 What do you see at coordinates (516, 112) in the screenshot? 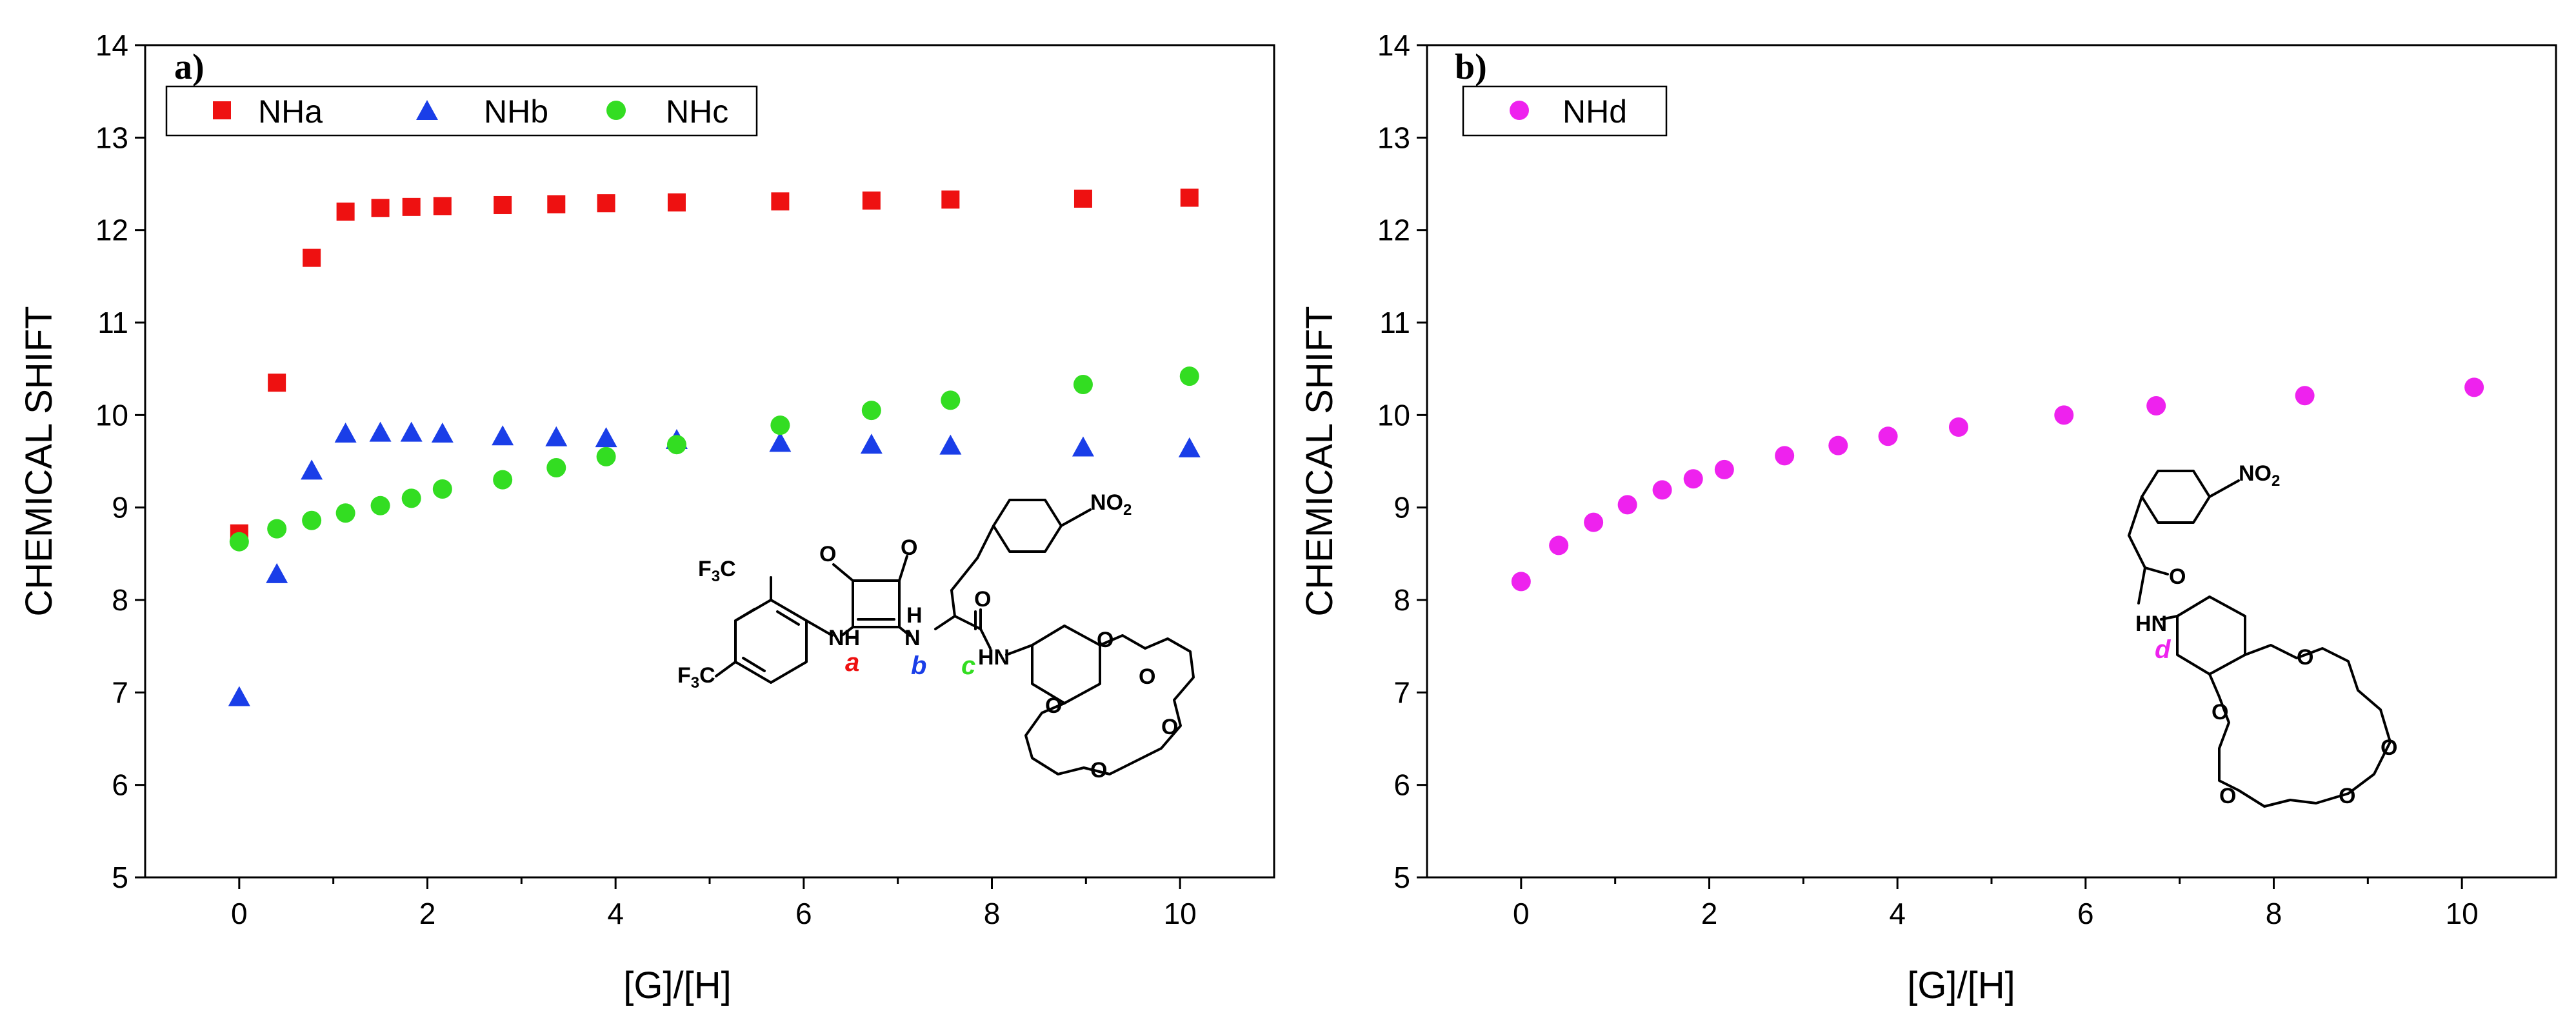
I see `legend-label-nhb: NHb` at bounding box center [516, 112].